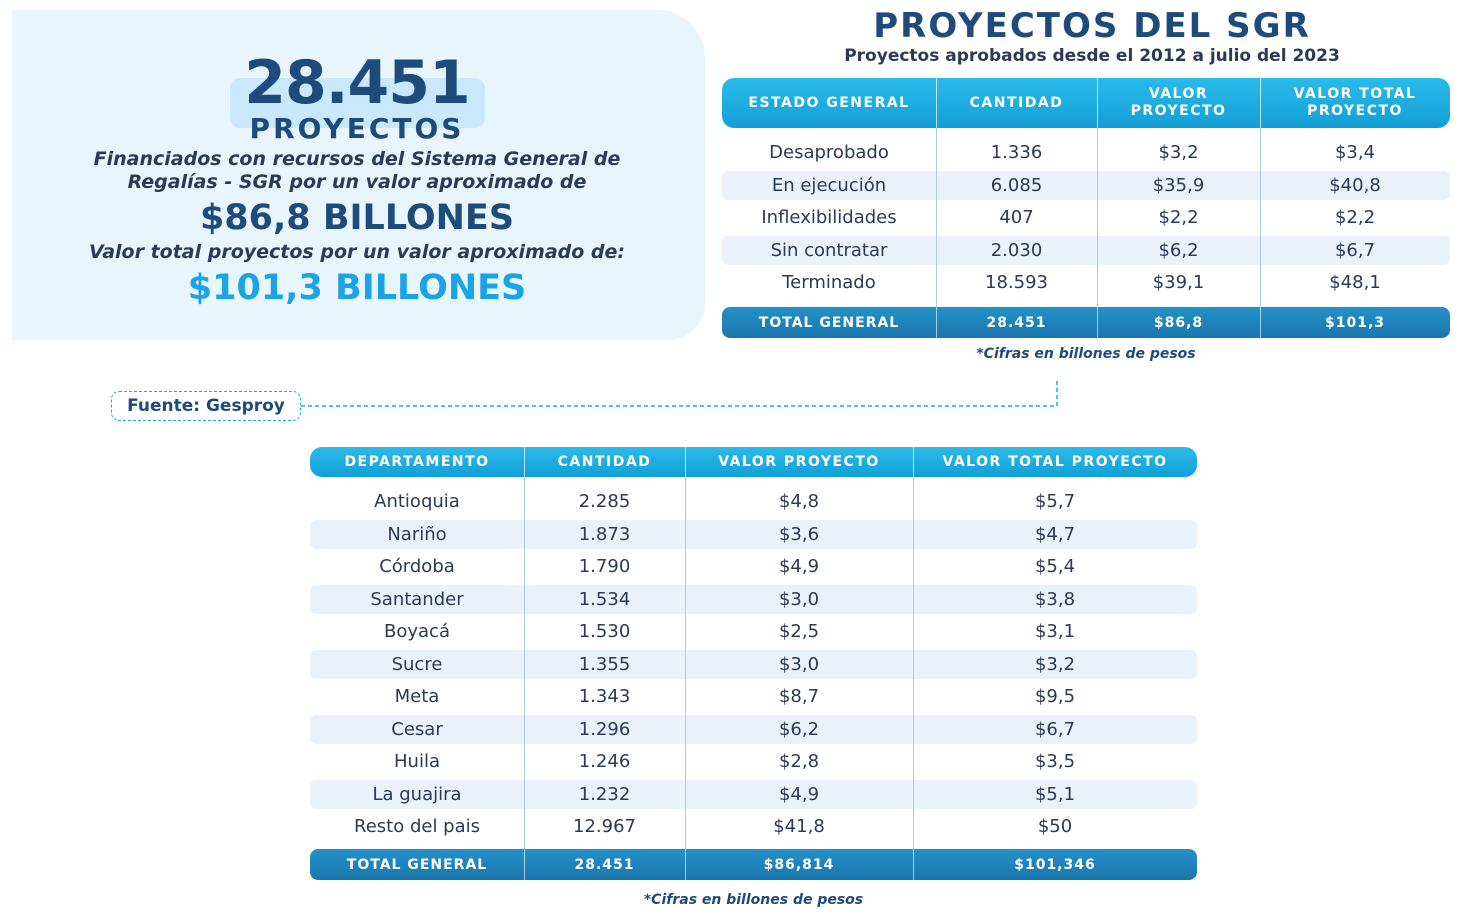  What do you see at coordinates (1355, 283) in the screenshot?
I see `body-cell: $48,1` at bounding box center [1355, 283].